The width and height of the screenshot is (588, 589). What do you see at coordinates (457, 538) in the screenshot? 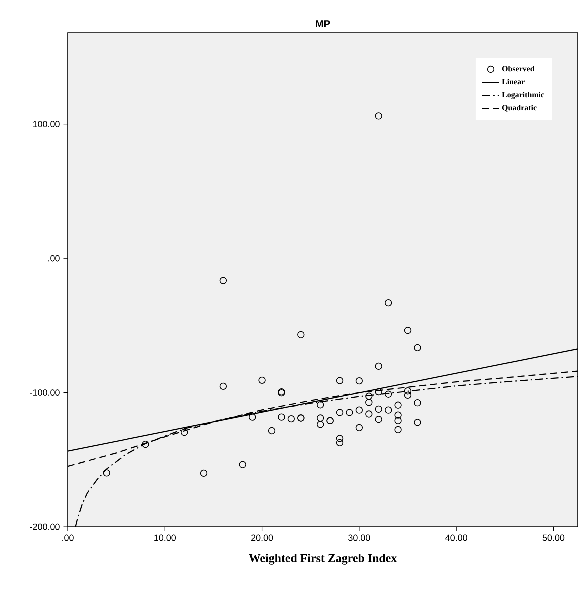
I see `x-tick-label: 40.00` at bounding box center [457, 538].